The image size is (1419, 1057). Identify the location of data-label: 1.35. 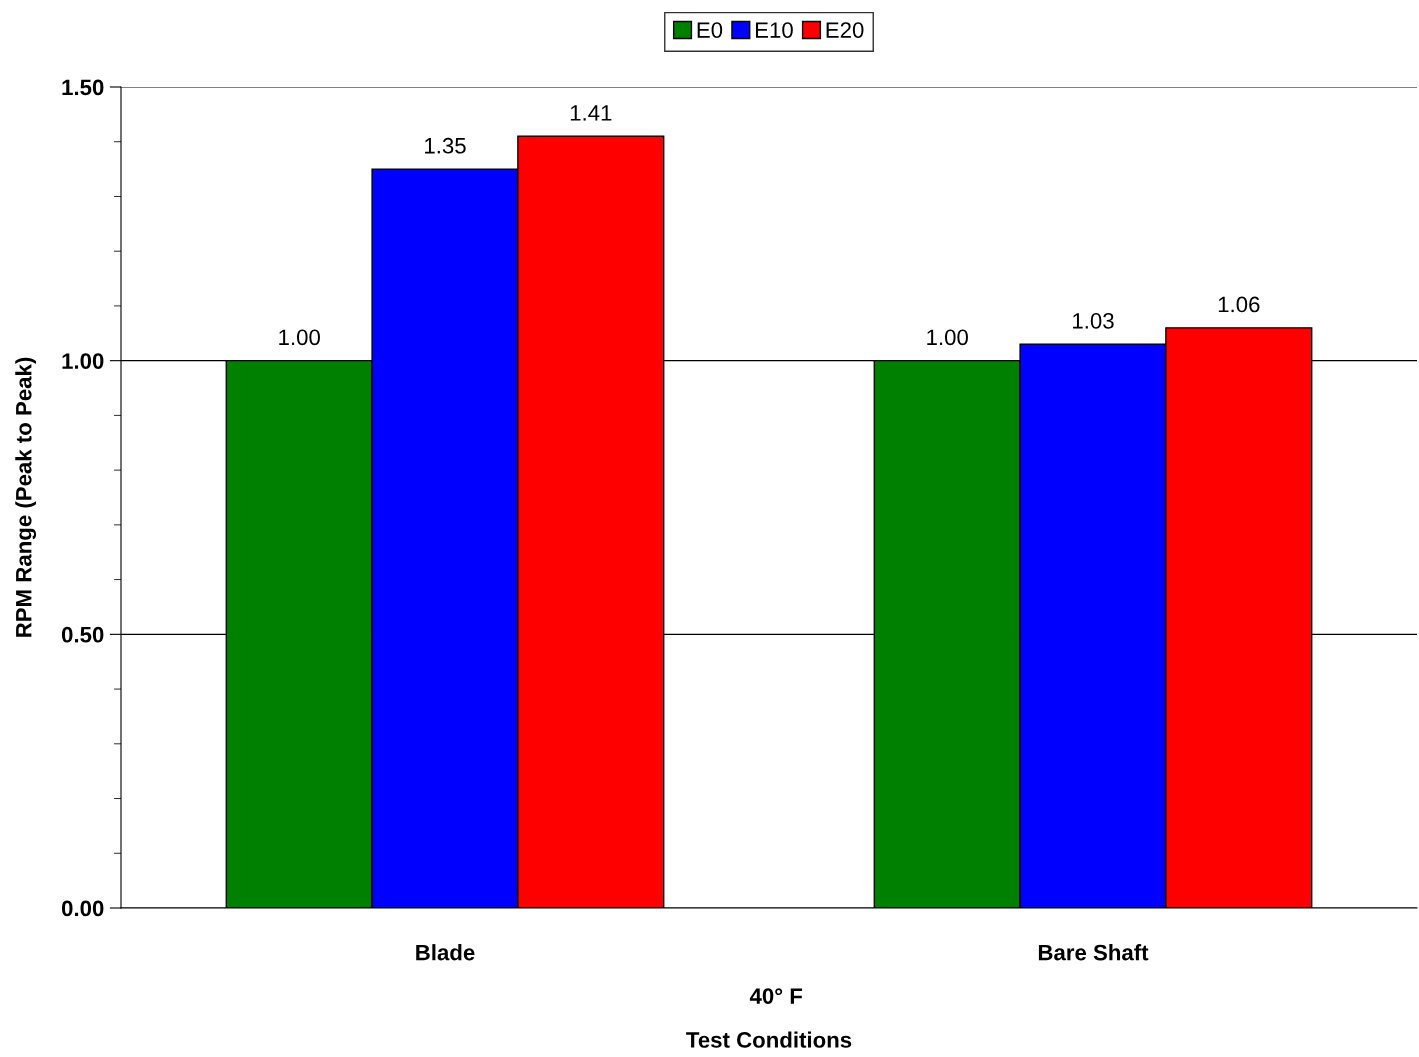
(445, 145).